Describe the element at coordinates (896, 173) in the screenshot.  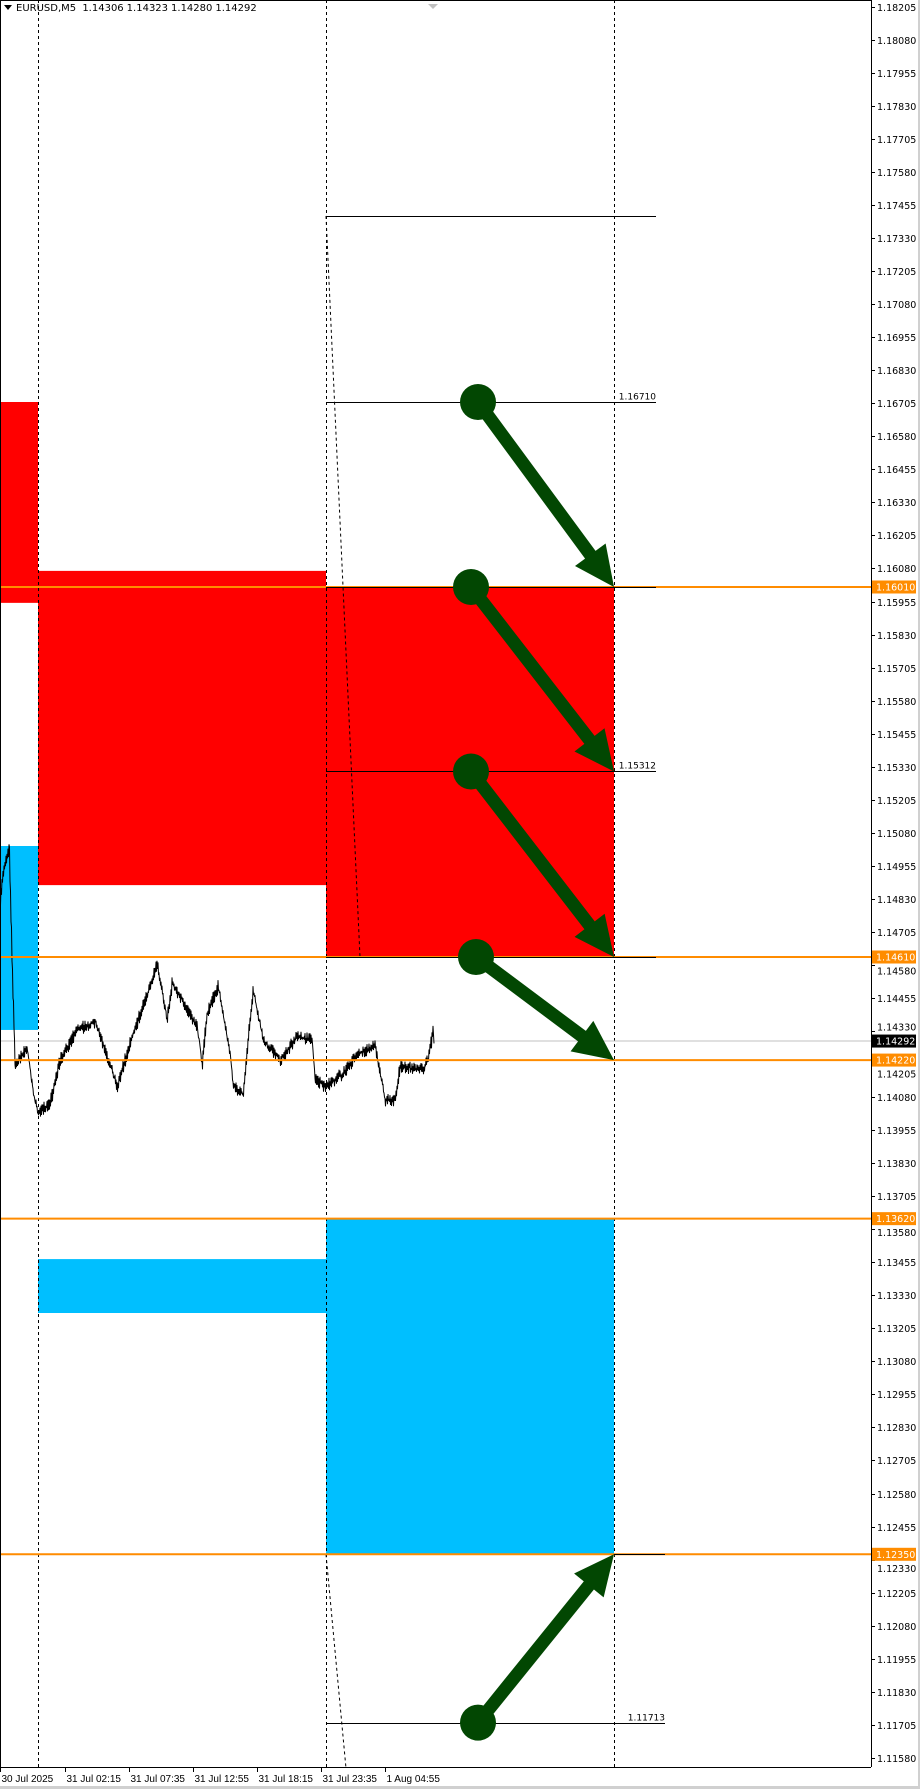
I see `price-tick-label: 1.17580` at that location.